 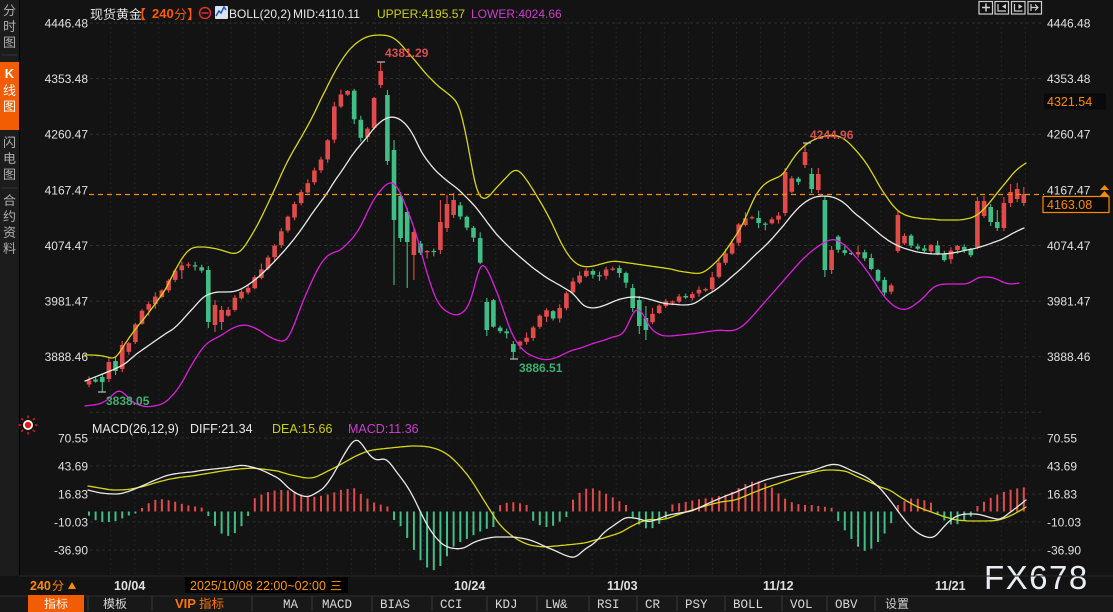 What do you see at coordinates (129, 586) in the screenshot?
I see `svg-text: 10/04` at bounding box center [129, 586].